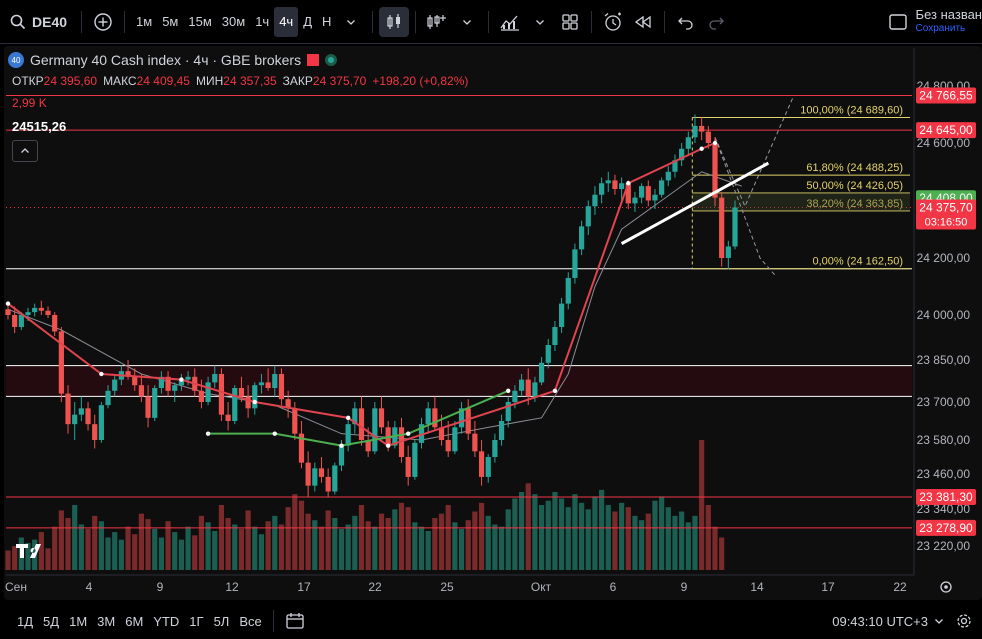 This screenshot has height=639, width=982. What do you see at coordinates (18, 21) in the screenshot?
I see `search-icon` at bounding box center [18, 21].